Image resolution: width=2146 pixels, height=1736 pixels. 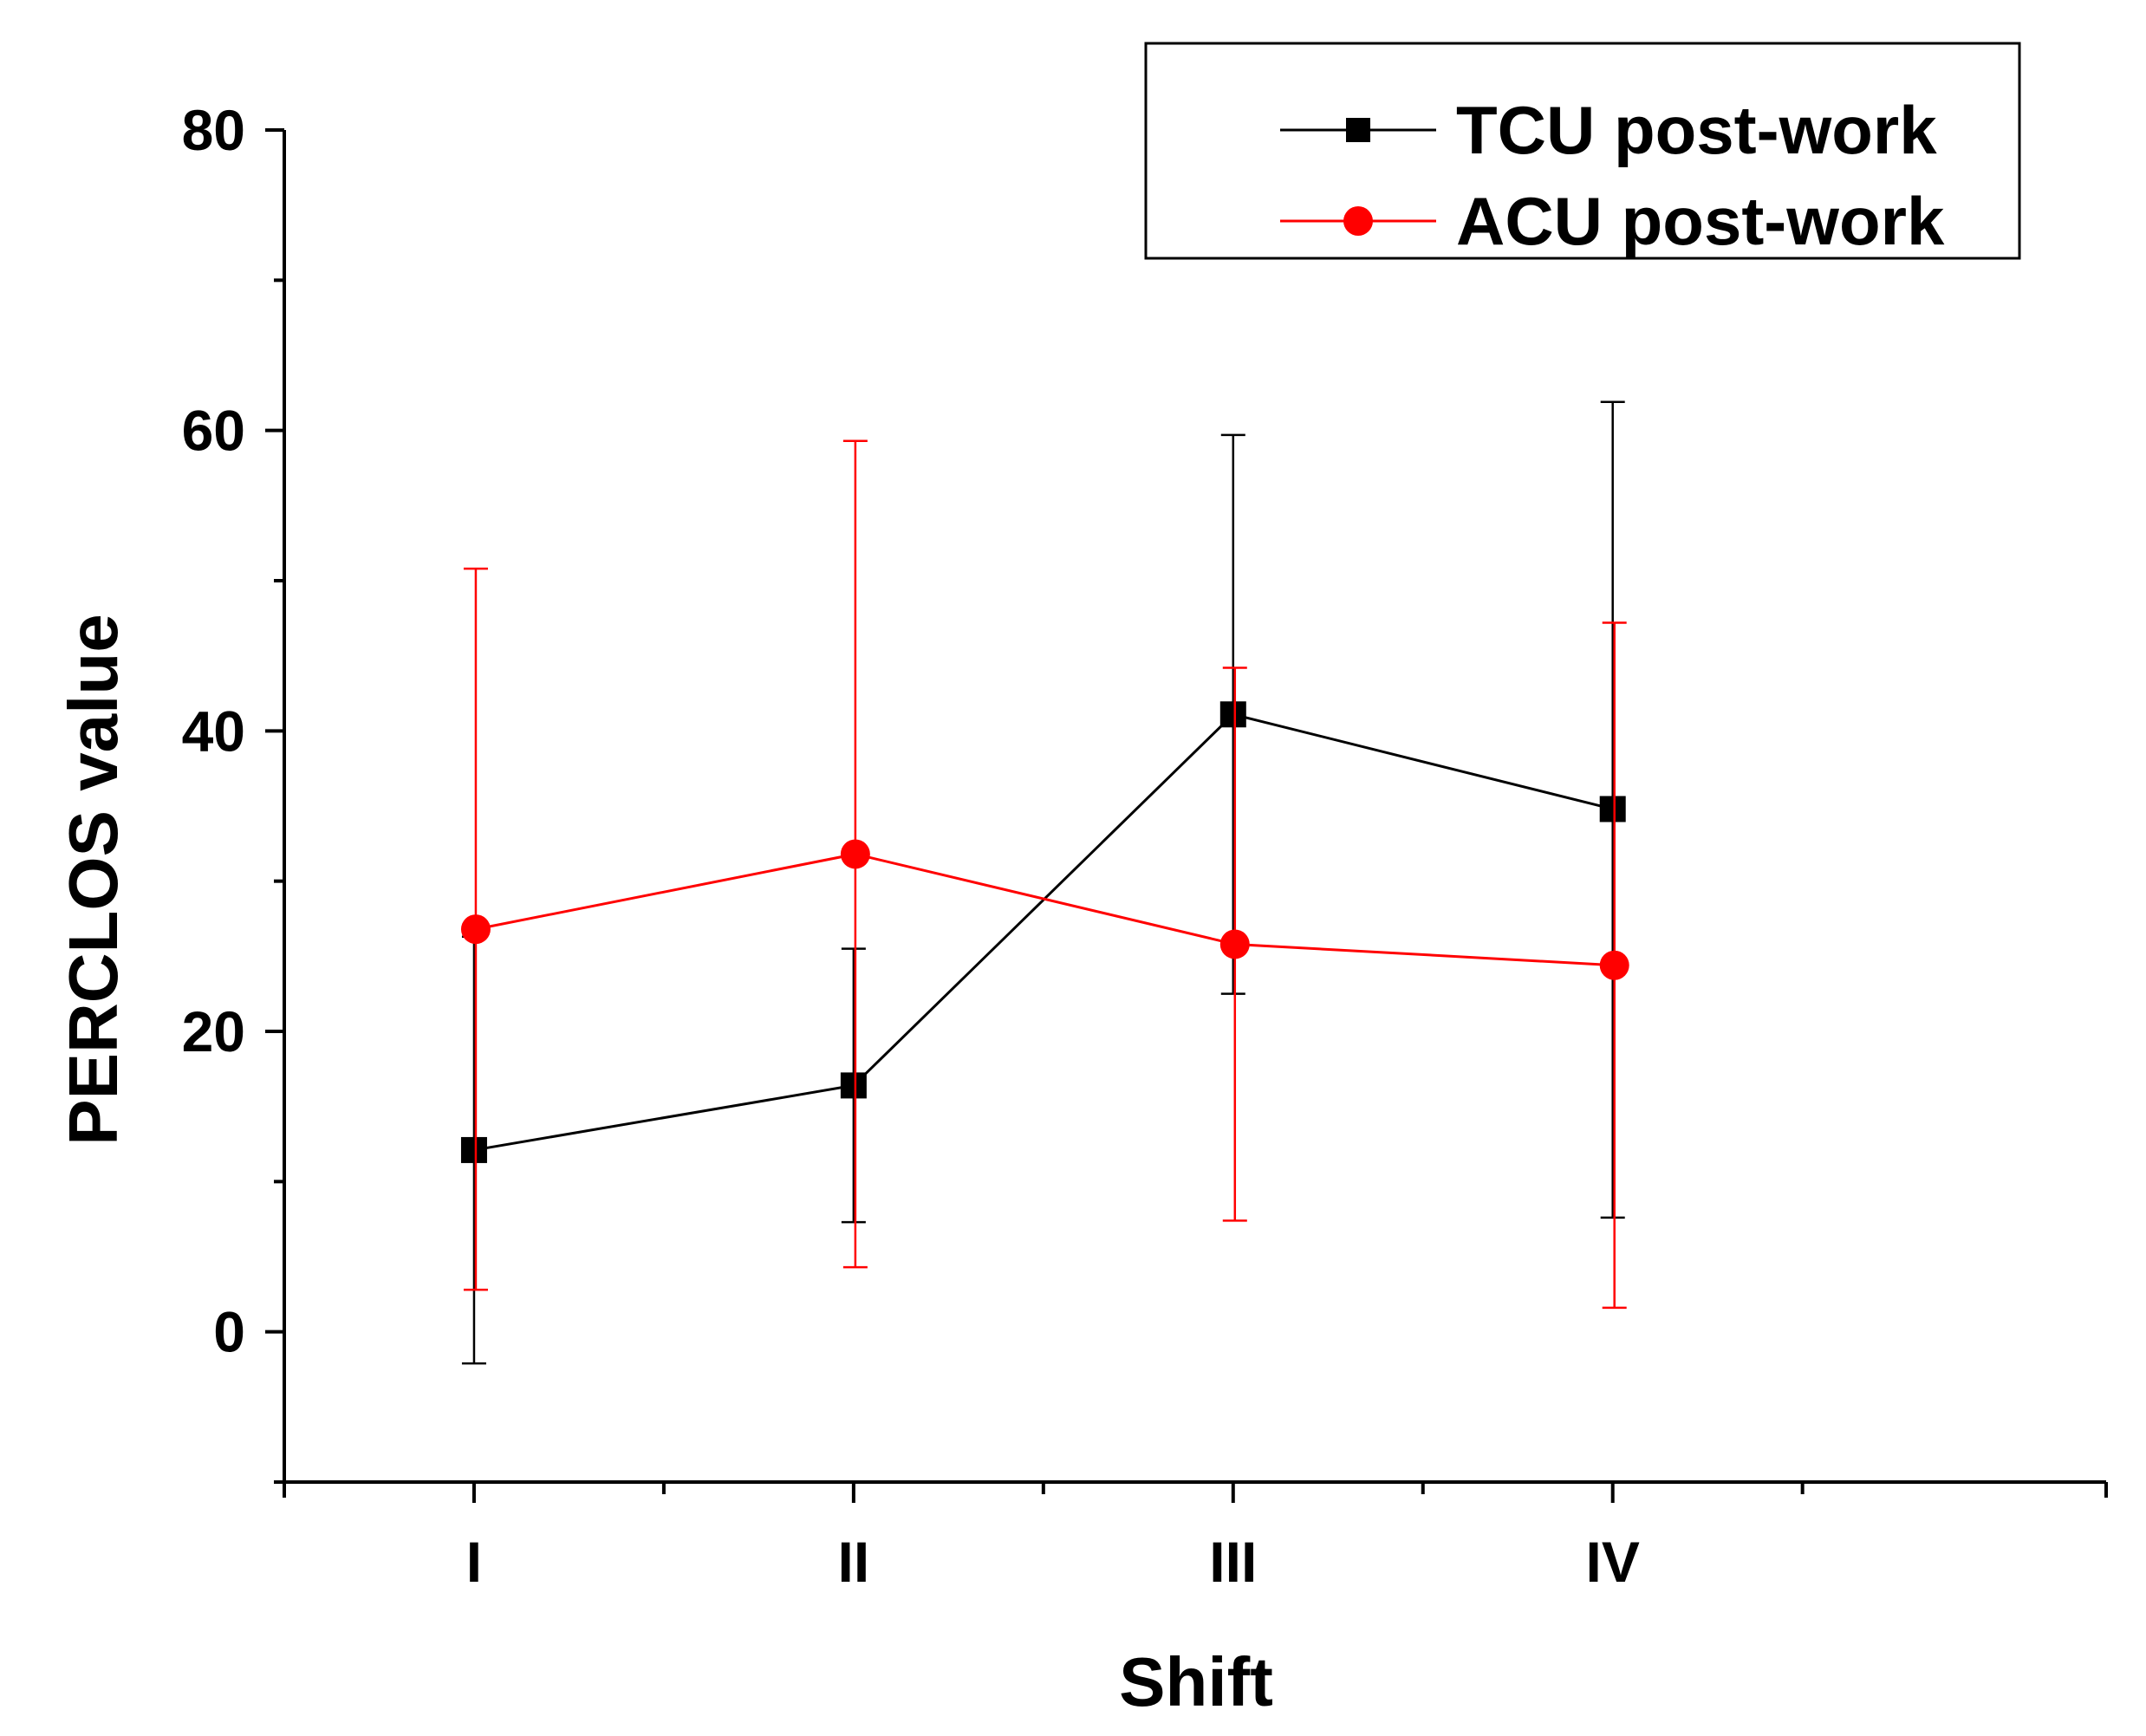 I want to click on legend-label-acu: ACU post-work, so click(x=1700, y=221).